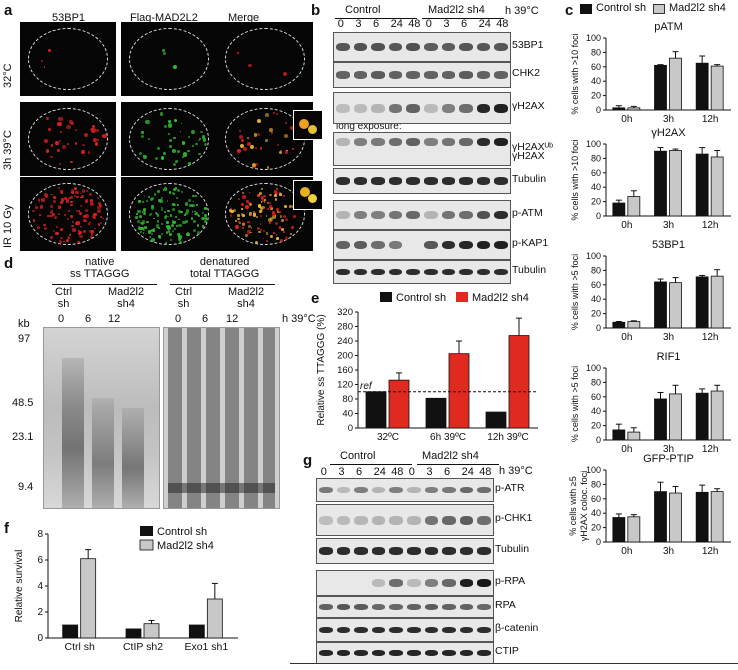 This screenshot has width=738, height=670. What do you see at coordinates (626, 119) in the screenshot?
I see `category-label: 0h` at bounding box center [626, 119].